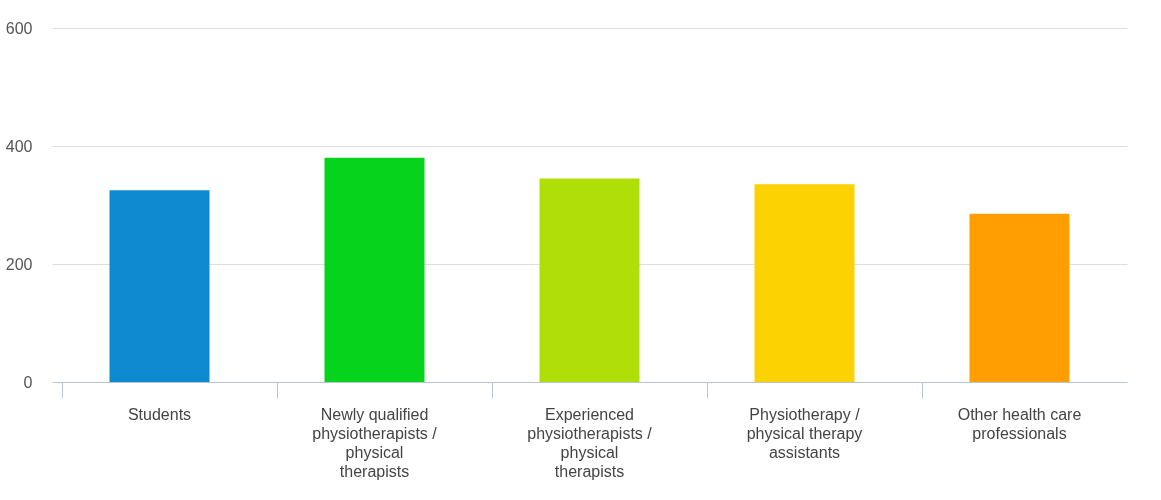  I want to click on y-tick-label: 600, so click(19, 28).